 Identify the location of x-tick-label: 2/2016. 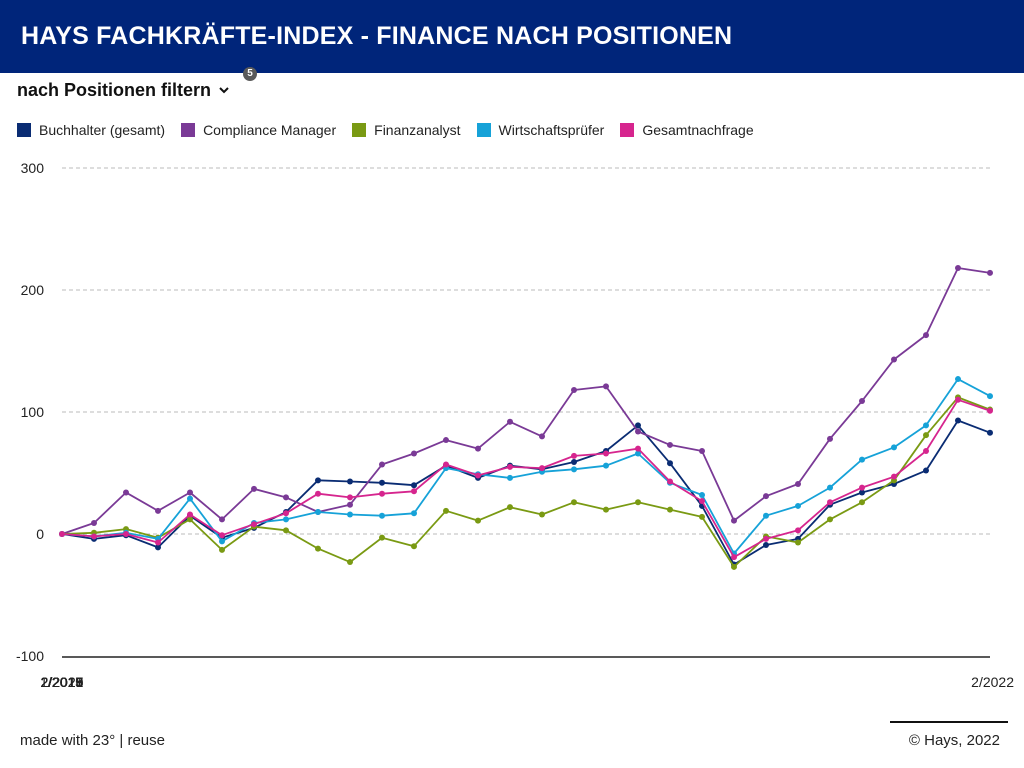
(62, 682).